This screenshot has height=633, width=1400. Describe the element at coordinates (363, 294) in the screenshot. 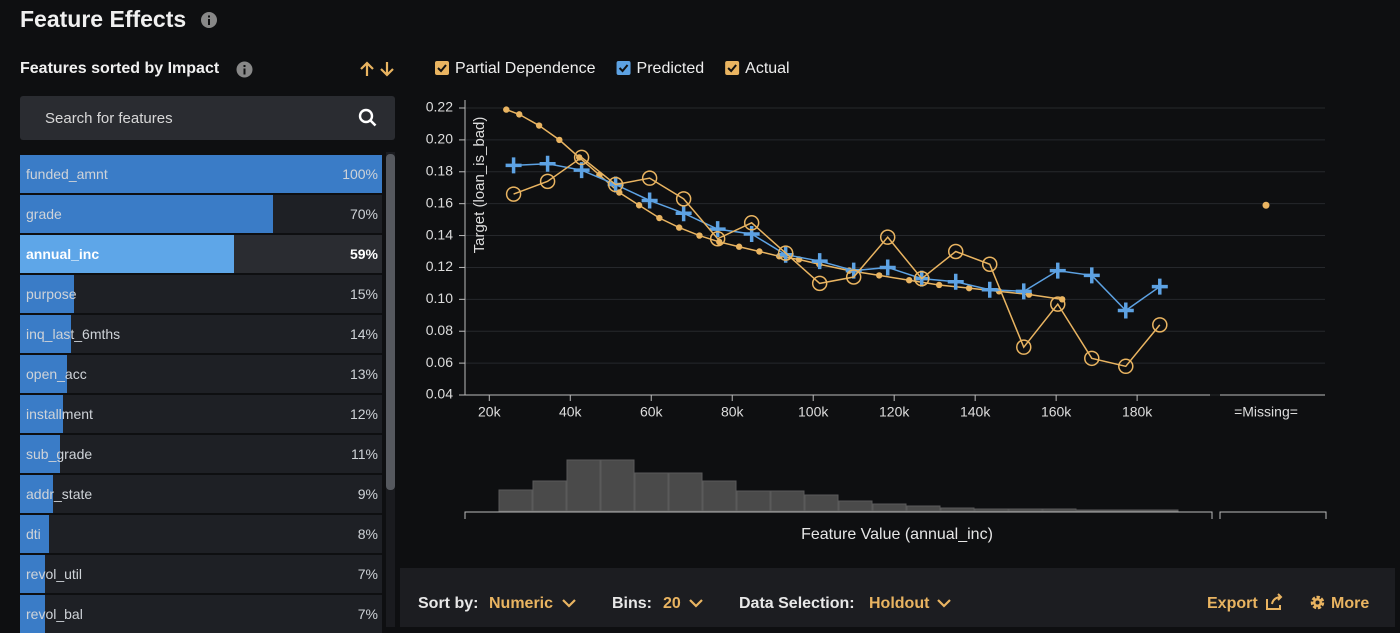

I see `impact-label: 15%` at that location.